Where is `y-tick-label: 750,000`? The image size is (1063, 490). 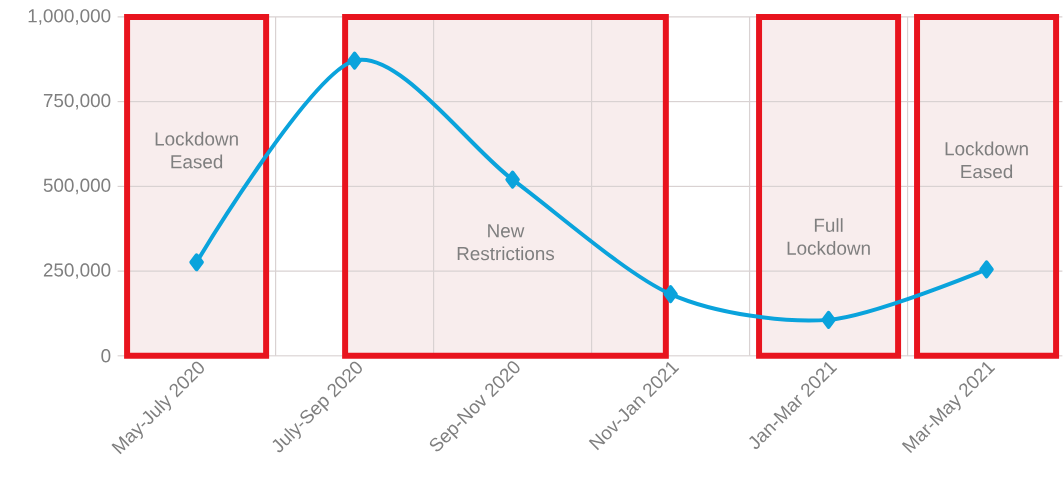
y-tick-label: 750,000 is located at coordinates (77, 101).